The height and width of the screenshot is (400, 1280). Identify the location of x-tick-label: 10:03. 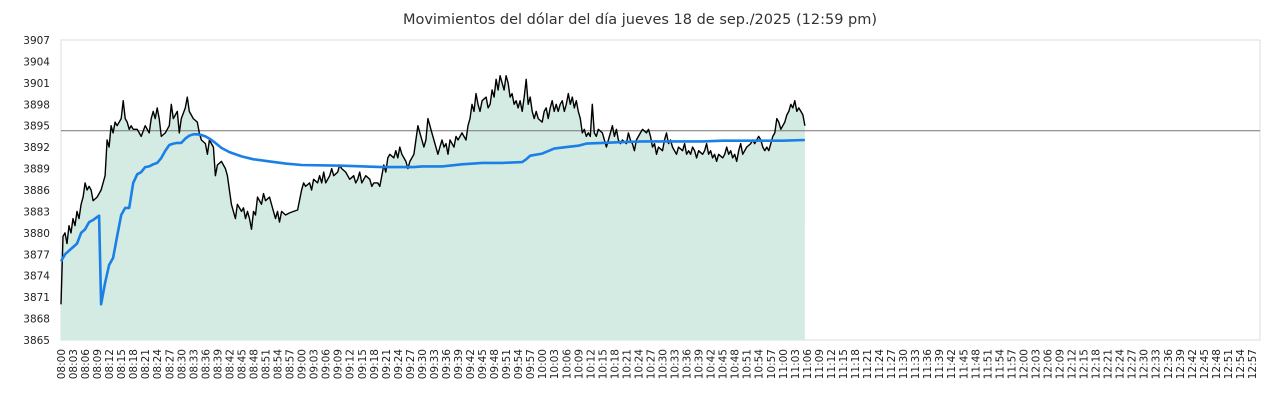
(555, 364).